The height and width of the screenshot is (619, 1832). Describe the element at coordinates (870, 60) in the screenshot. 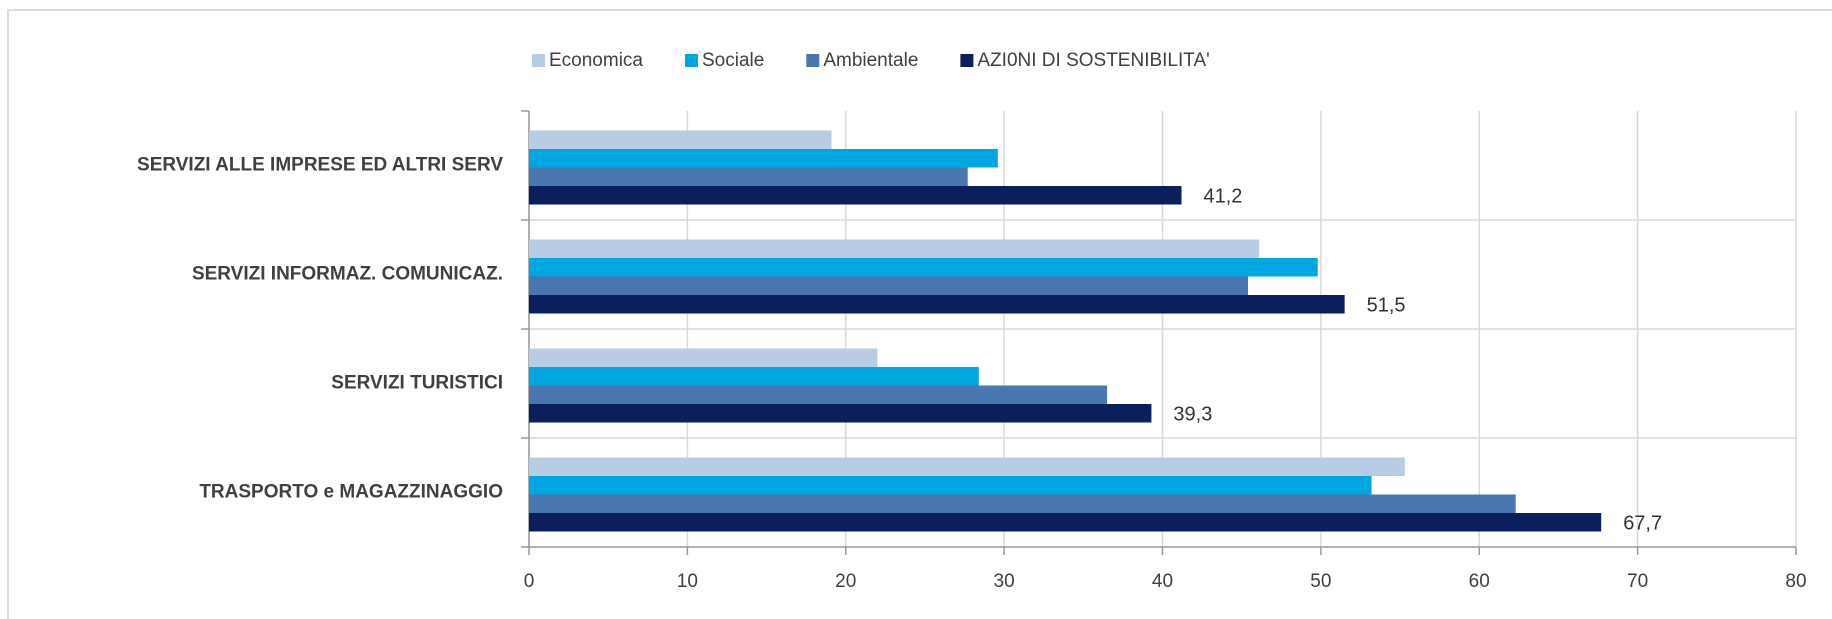

I see `legend-label: Ambientale` at that location.